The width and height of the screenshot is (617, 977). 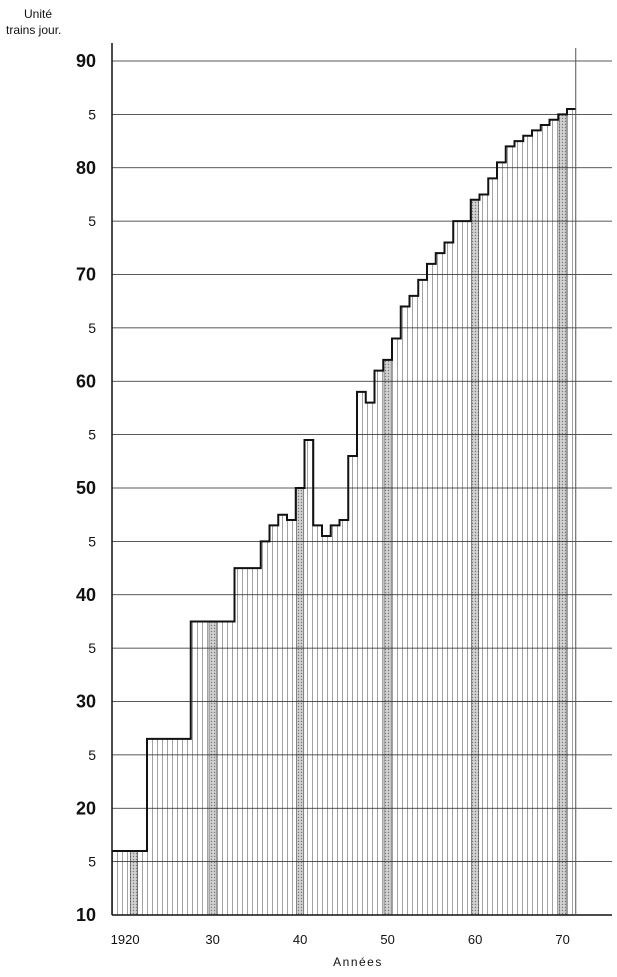 I want to click on highlight-bar-1921, so click(x=133, y=883).